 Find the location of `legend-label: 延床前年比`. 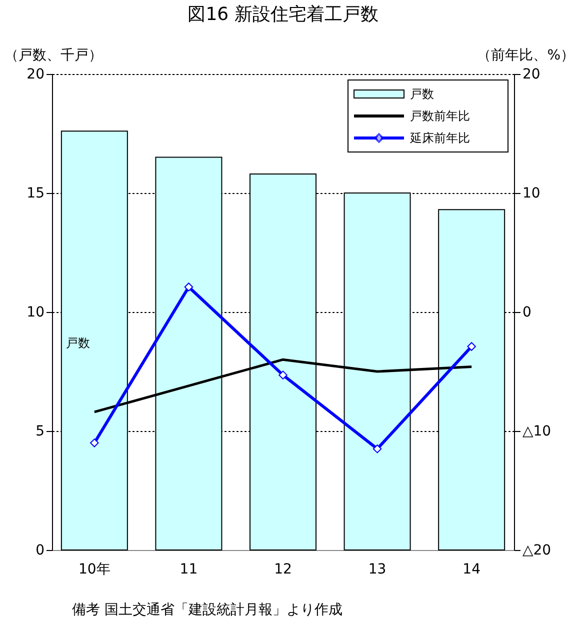

legend-label: 延床前年比 is located at coordinates (439, 138).